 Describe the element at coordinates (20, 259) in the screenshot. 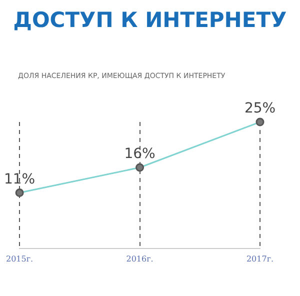

I see `x-tick-label: 2015г.` at that location.